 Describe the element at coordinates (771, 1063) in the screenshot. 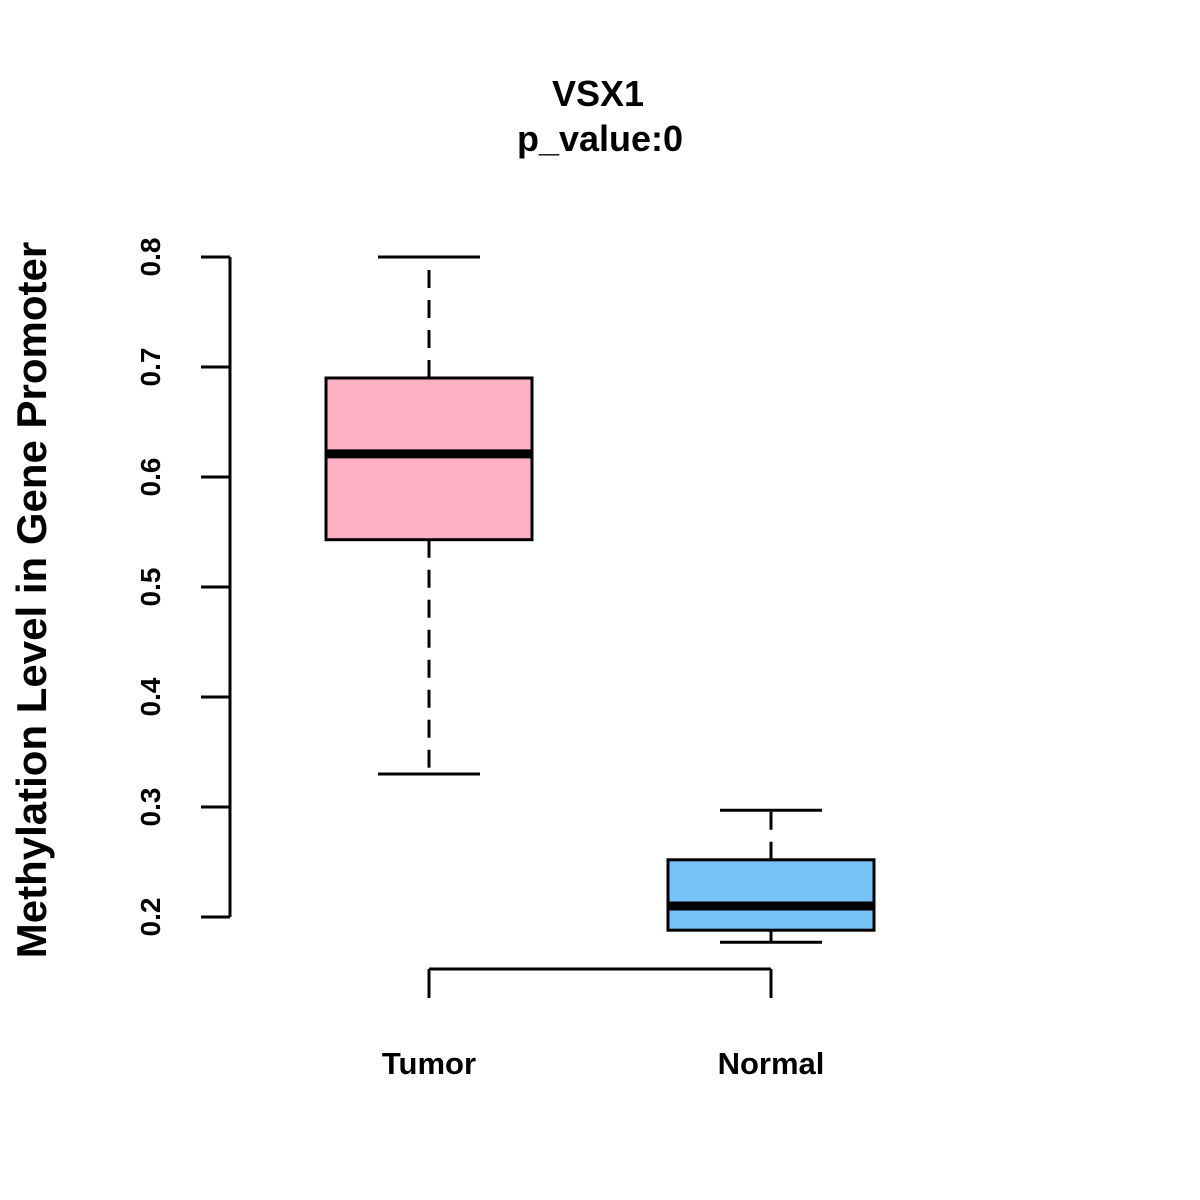

I see `x-category-label: Normal` at that location.